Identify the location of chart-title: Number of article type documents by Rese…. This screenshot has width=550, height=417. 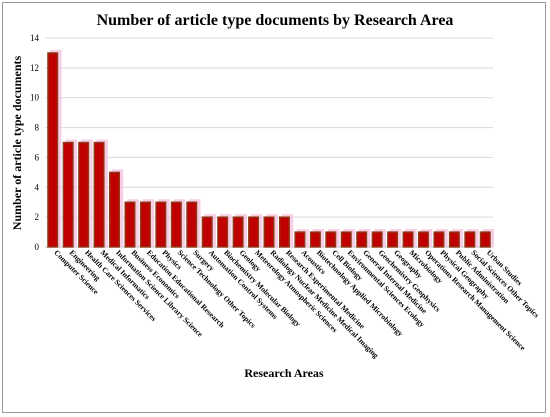
(275, 20).